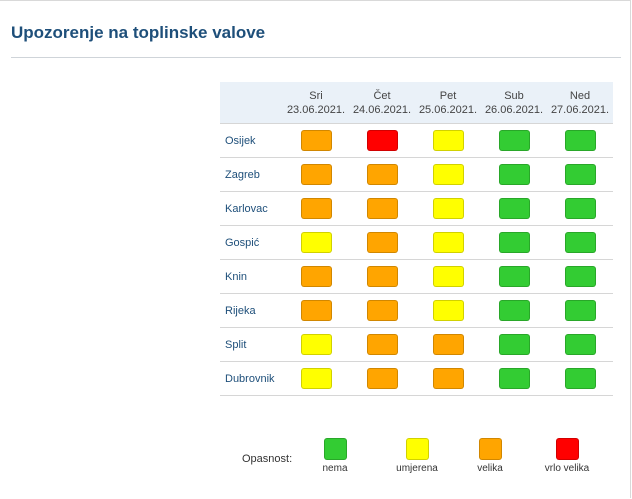  Describe the element at coordinates (416, 344) in the screenshot. I see `table-row: Split` at that location.